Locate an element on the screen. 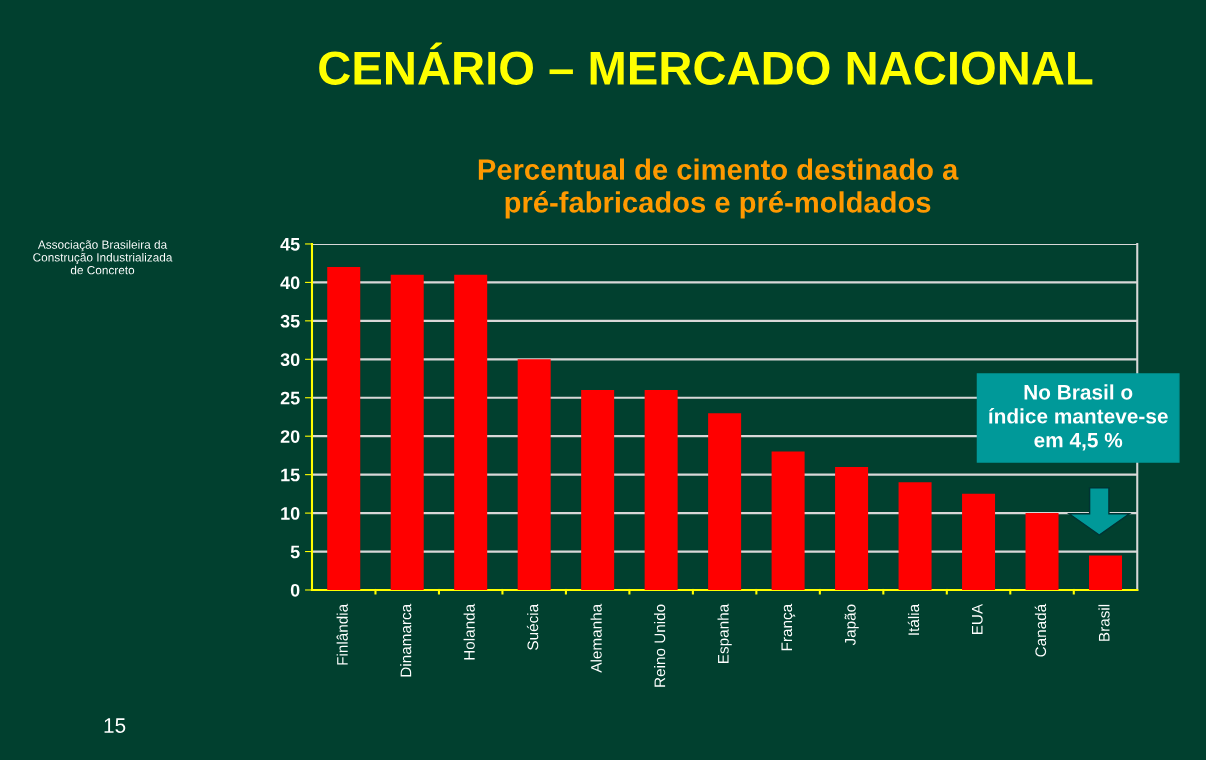 The width and height of the screenshot is (1206, 760). chart-subtitle: Percentual de cimento destinado a pré-fabricados e pré-moldados is located at coordinates (718, 188).